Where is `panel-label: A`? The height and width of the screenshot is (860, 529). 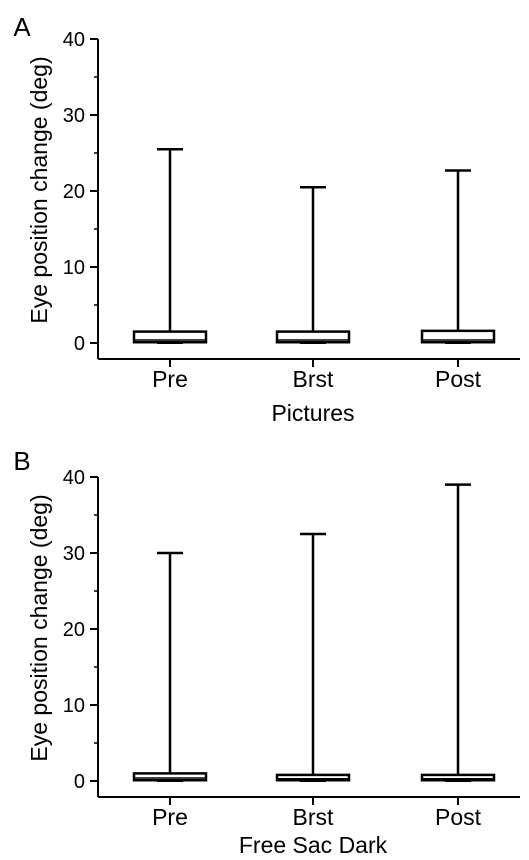
panel-label: A is located at coordinates (22, 27).